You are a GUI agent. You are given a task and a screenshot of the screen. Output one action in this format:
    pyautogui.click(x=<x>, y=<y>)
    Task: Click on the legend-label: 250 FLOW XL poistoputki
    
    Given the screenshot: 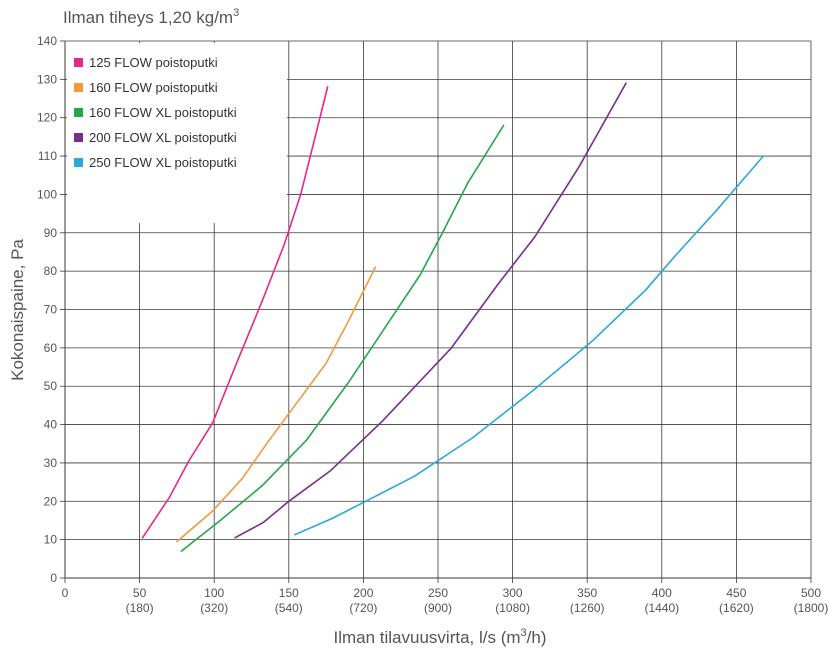 What is the action you would take?
    pyautogui.click(x=163, y=162)
    